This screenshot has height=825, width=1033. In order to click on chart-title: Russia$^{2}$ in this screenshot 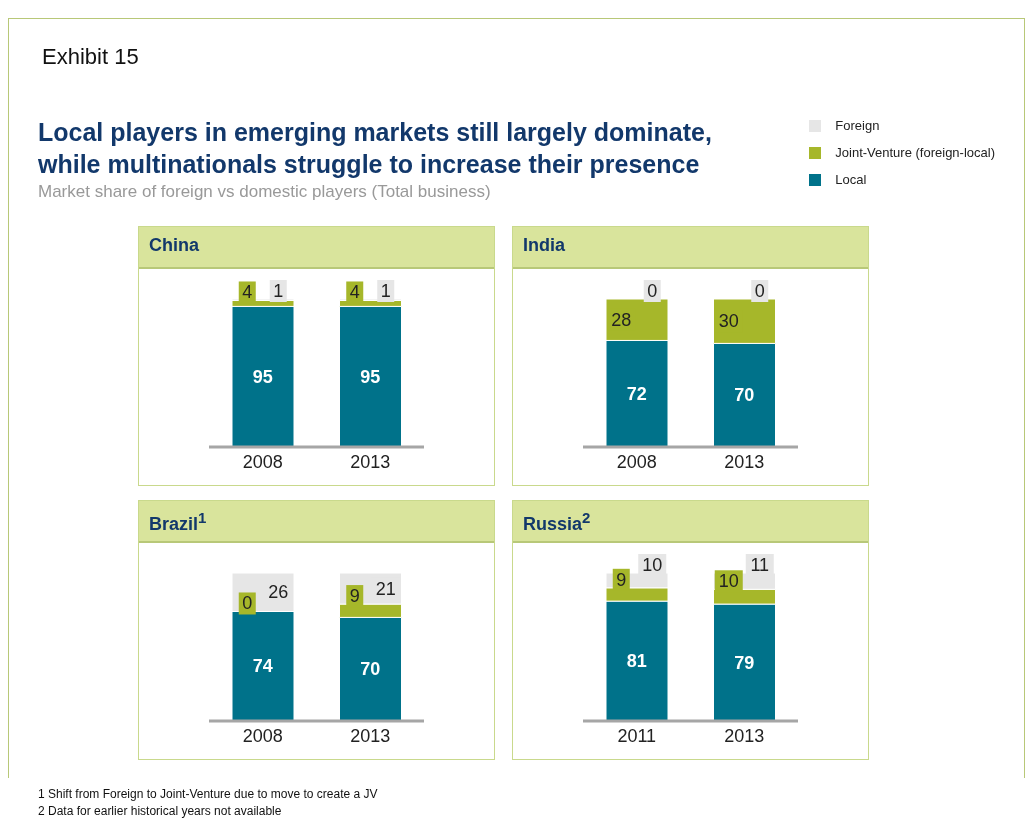, I will do `click(690, 522)`.